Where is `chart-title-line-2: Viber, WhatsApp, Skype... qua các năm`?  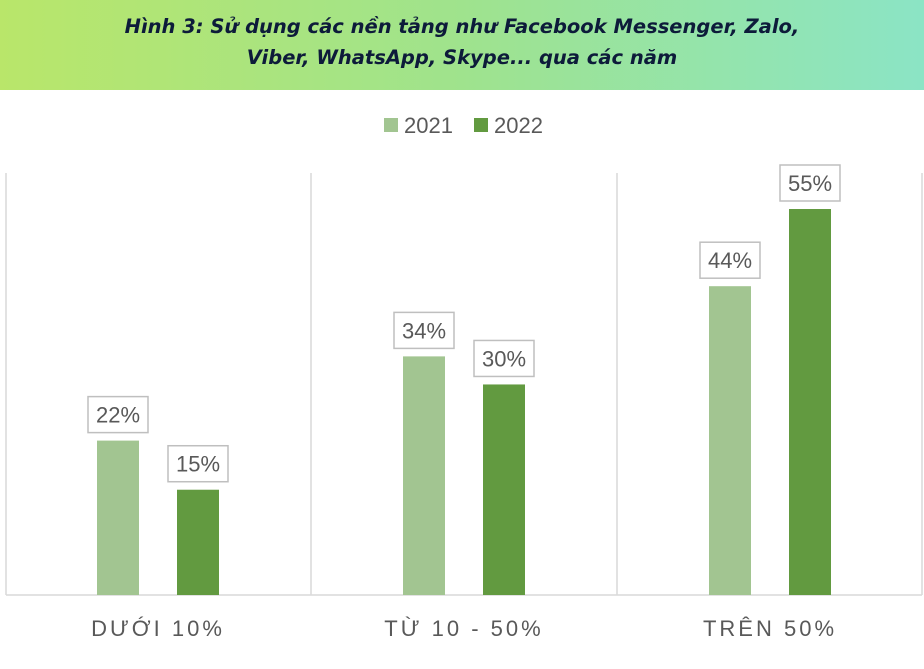 chart-title-line-2: Viber, WhatsApp, Skype... qua các năm is located at coordinates (462, 57).